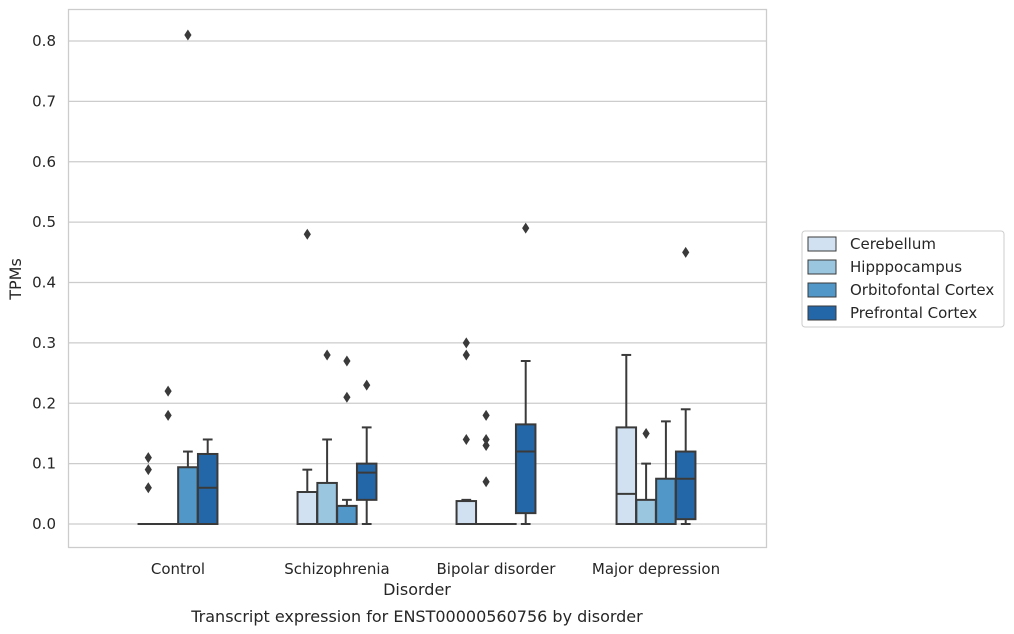 Image resolution: width=1014 pixels, height=634 pixels. Describe the element at coordinates (922, 290) in the screenshot. I see `legend-label: Orbitofontal Cortex` at that location.